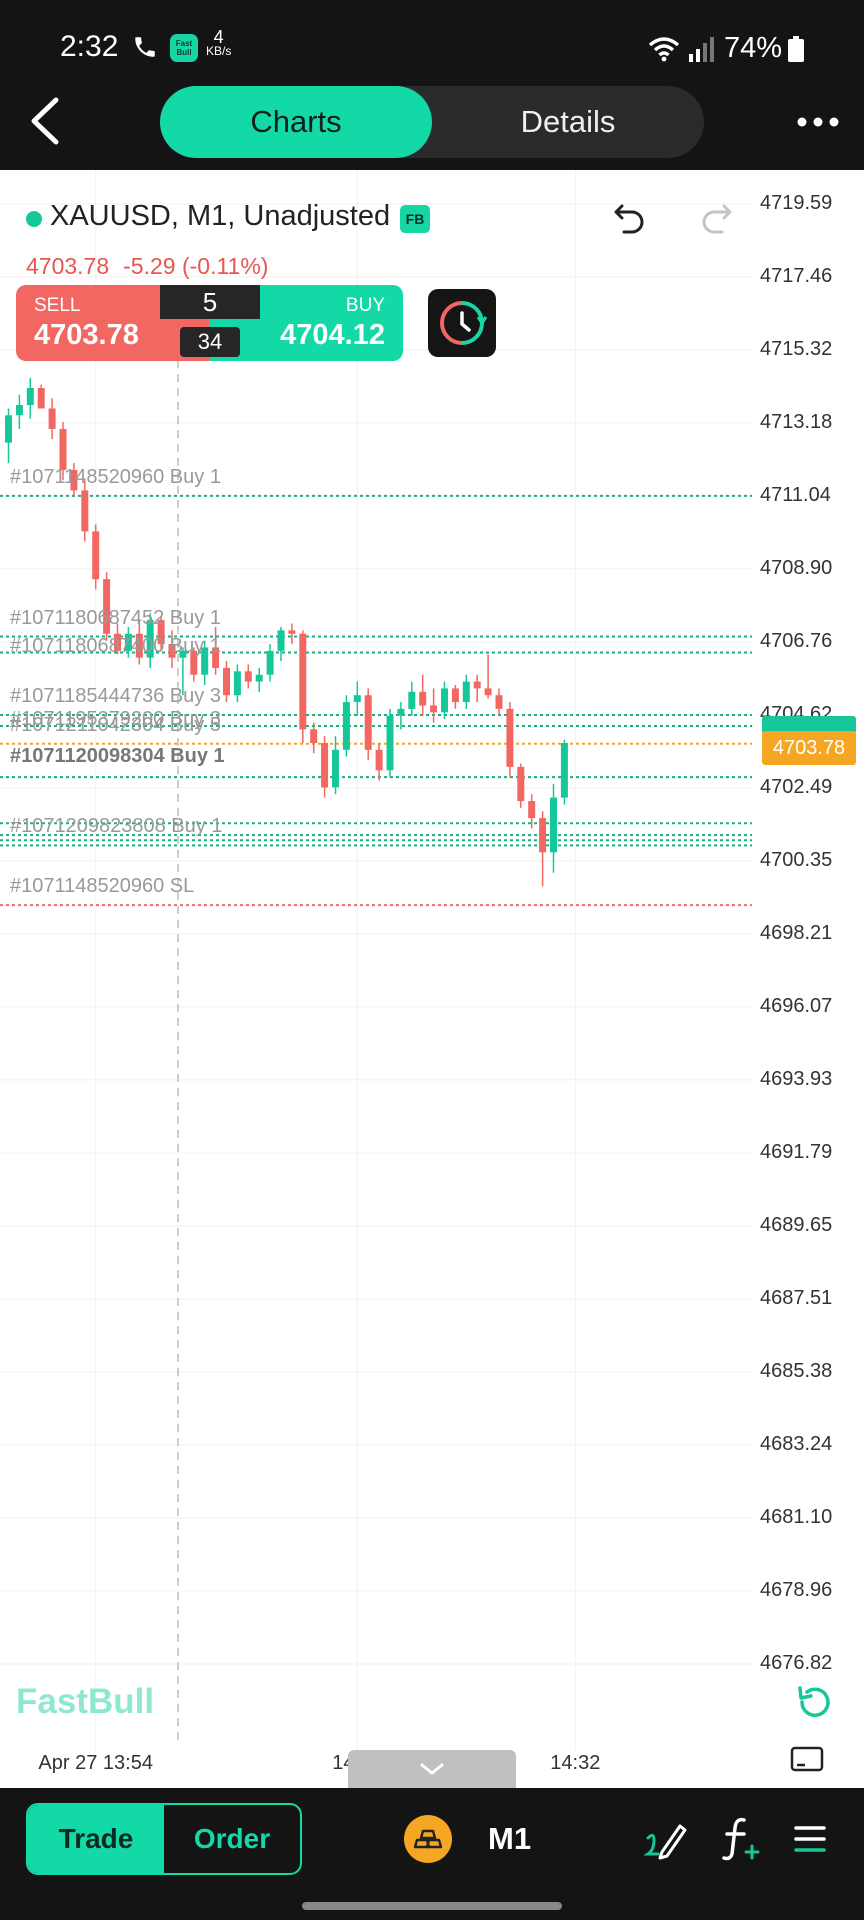 Image resolution: width=864 pixels, height=1920 pixels. Describe the element at coordinates (795, 494) in the screenshot. I see `price-axis-label: 4711.04` at that location.